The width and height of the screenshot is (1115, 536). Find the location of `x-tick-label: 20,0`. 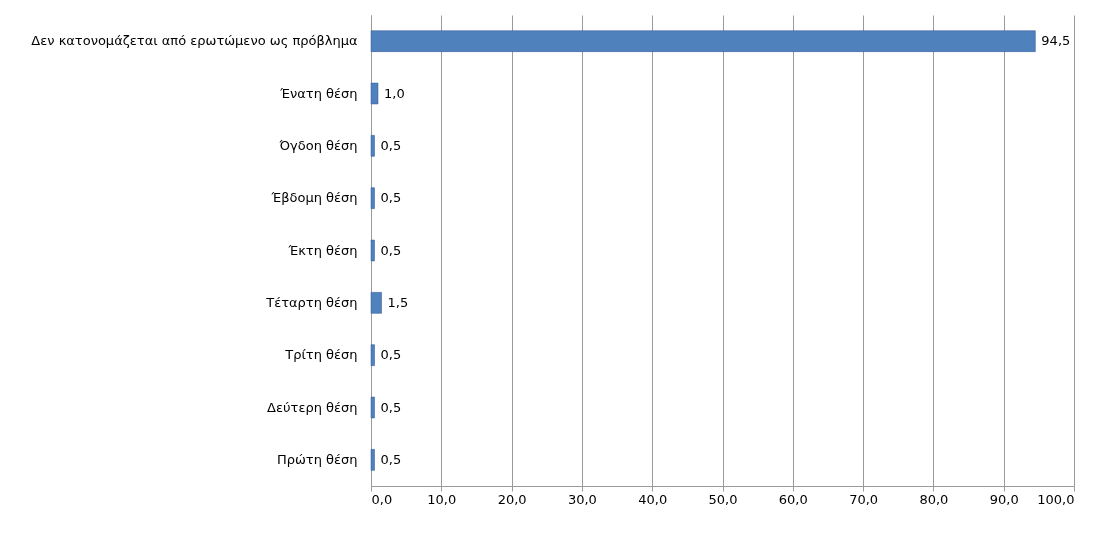

x-tick-label: 20,0 is located at coordinates (512, 499).